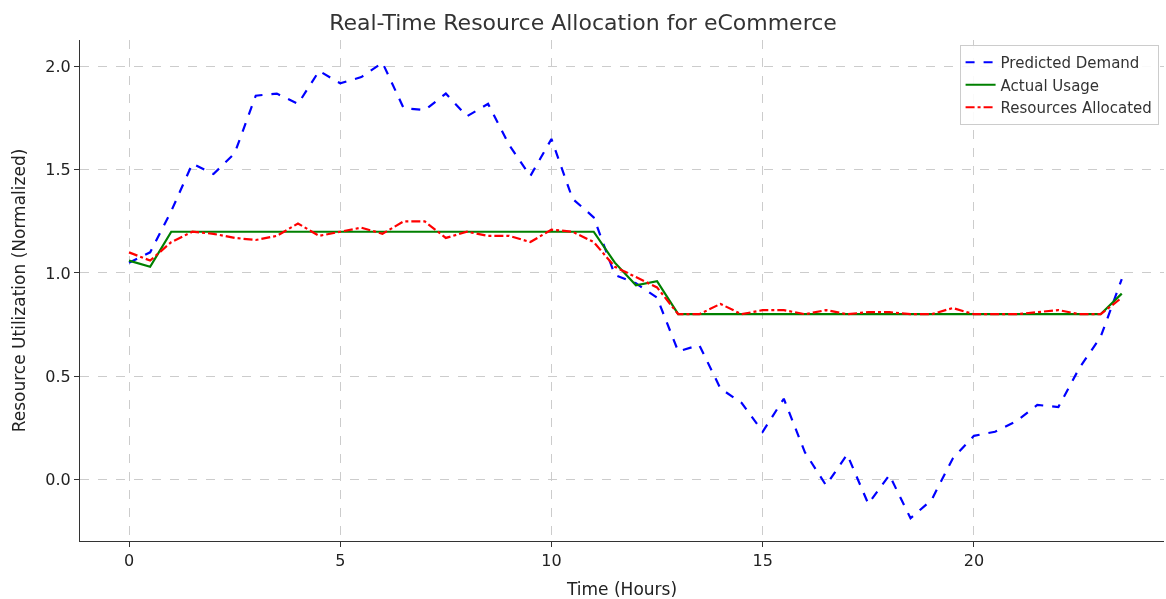 Image resolution: width=1166 pixels, height=599 pixels. What do you see at coordinates (762, 561) in the screenshot?
I see `x-tick-label: 15` at bounding box center [762, 561].